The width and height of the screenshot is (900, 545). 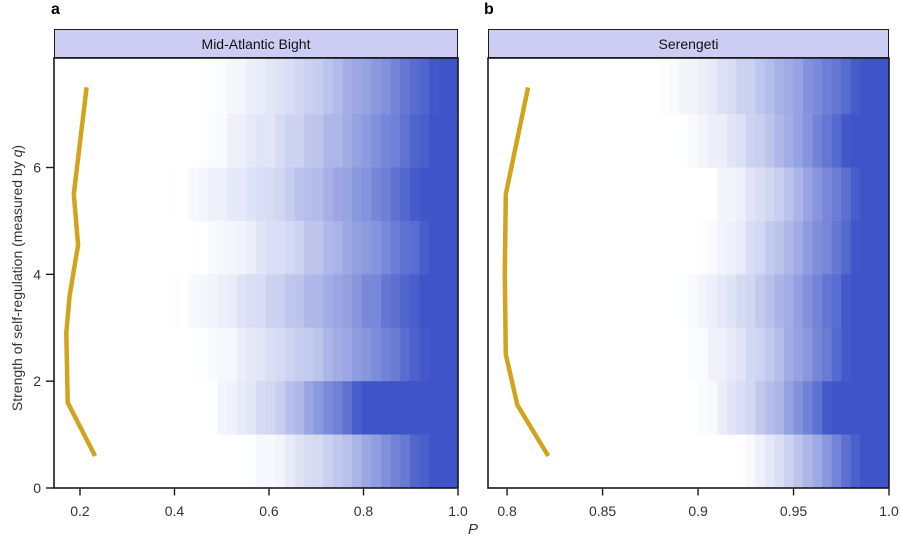 What do you see at coordinates (458, 511) in the screenshot?
I see `x-tick-label: 1.0` at bounding box center [458, 511].